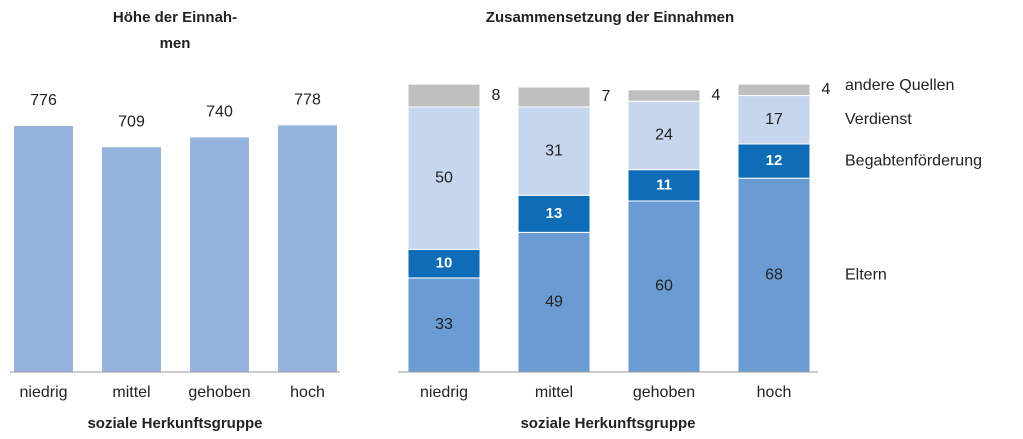 The width and height of the screenshot is (1023, 439). What do you see at coordinates (606, 96) in the screenshot?
I see `value-label: 7` at bounding box center [606, 96].